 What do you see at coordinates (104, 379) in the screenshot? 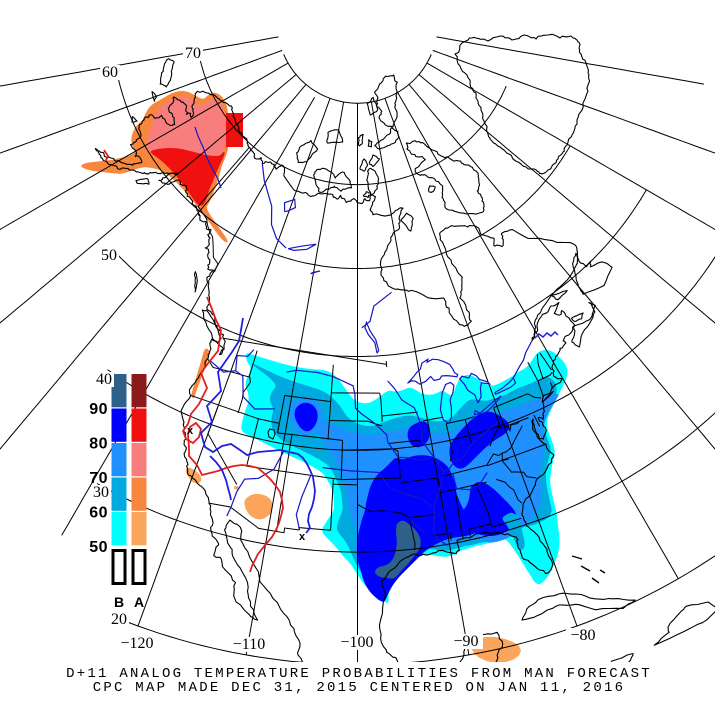
I see `svg-text: 40` at bounding box center [104, 379].